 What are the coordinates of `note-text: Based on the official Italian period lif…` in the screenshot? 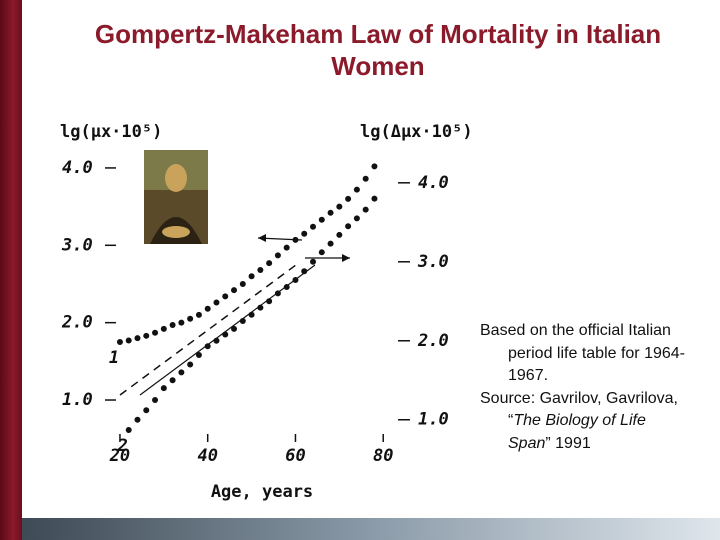 It's located at (582, 353).